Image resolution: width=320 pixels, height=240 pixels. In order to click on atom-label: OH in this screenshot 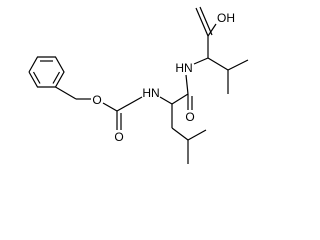, I will do `click(226, 18)`.